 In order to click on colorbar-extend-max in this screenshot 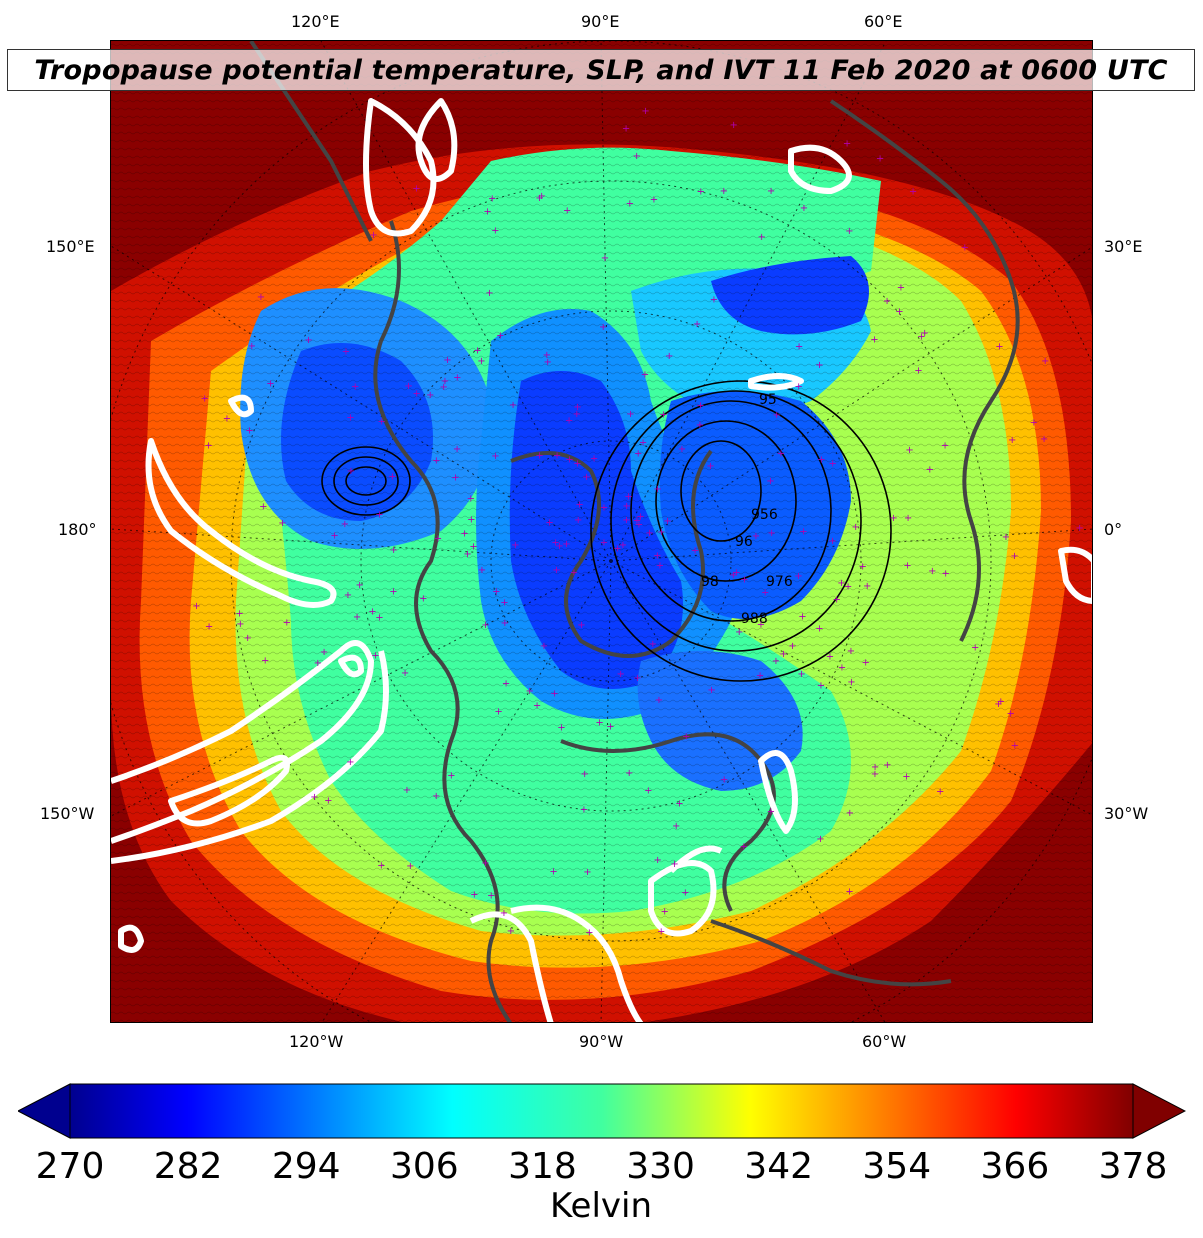, I will do `click(1159, 1111)`.